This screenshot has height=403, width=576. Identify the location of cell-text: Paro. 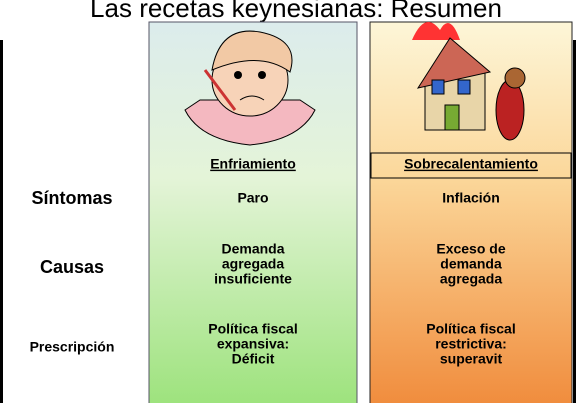
(252, 198).